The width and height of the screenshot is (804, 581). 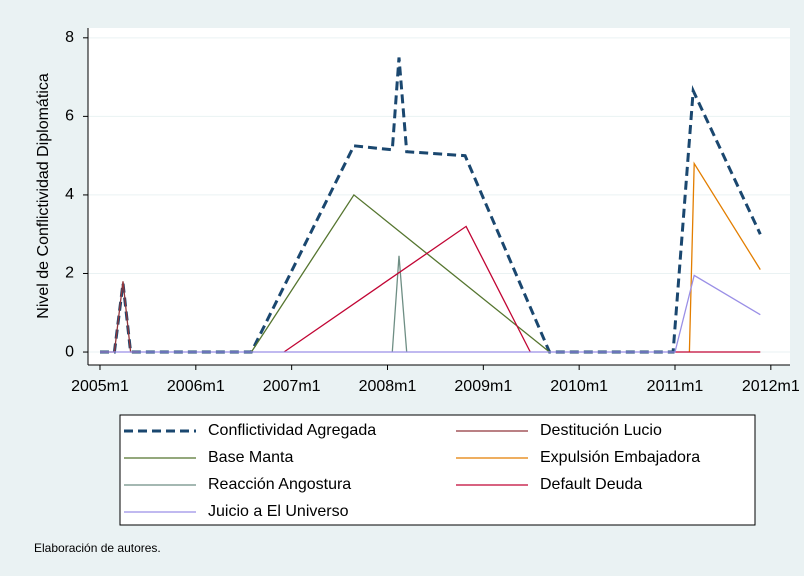 What do you see at coordinates (196, 386) in the screenshot?
I see `x-tick-label: 2006m1` at bounding box center [196, 386].